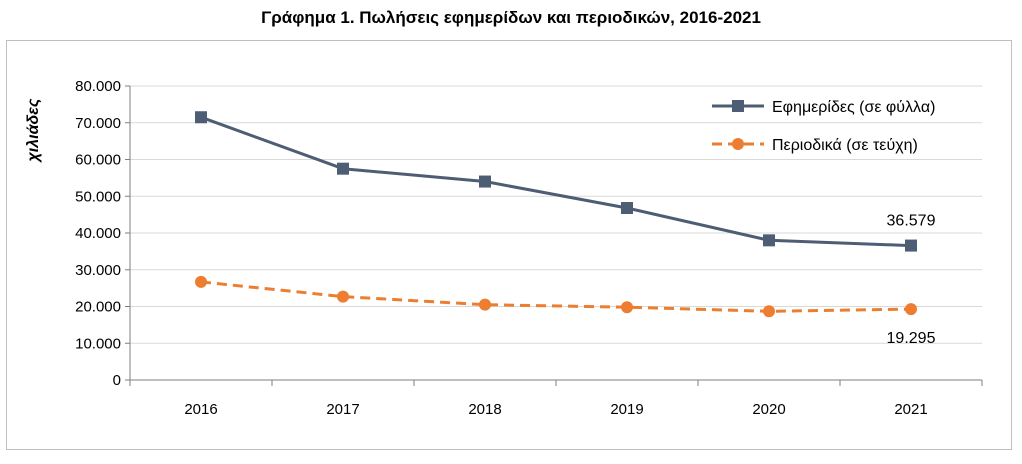 The width and height of the screenshot is (1022, 464). Describe the element at coordinates (911, 221) in the screenshot. I see `data-label: 36.579` at that location.